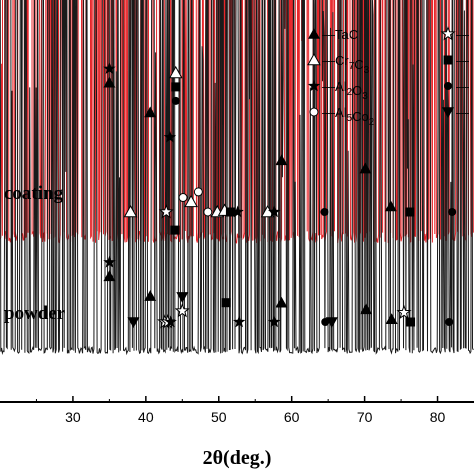  Describe the element at coordinates (237, 410) in the screenshot. I see `axis-layer: 30 40 50 60 70 80` at that location.